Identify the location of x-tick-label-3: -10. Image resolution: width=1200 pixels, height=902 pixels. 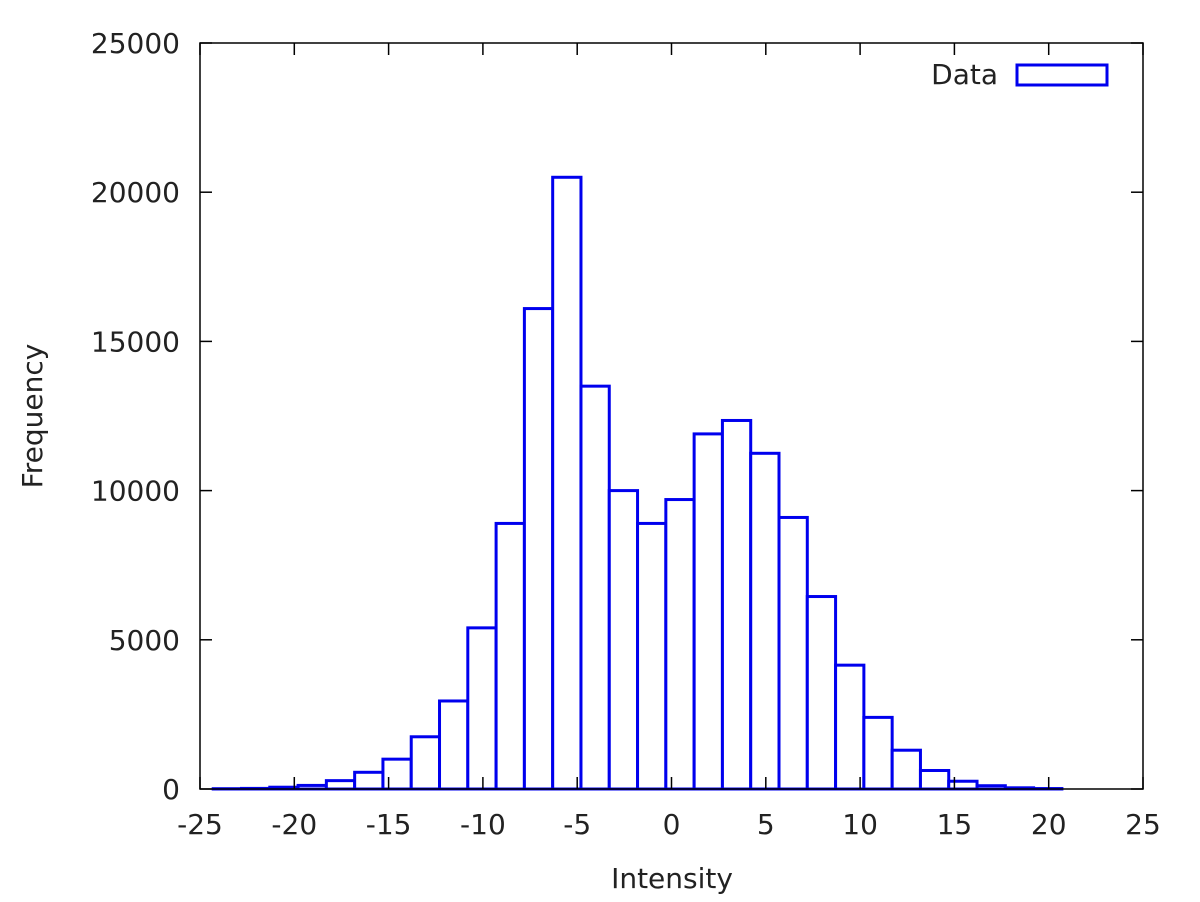
(483, 824).